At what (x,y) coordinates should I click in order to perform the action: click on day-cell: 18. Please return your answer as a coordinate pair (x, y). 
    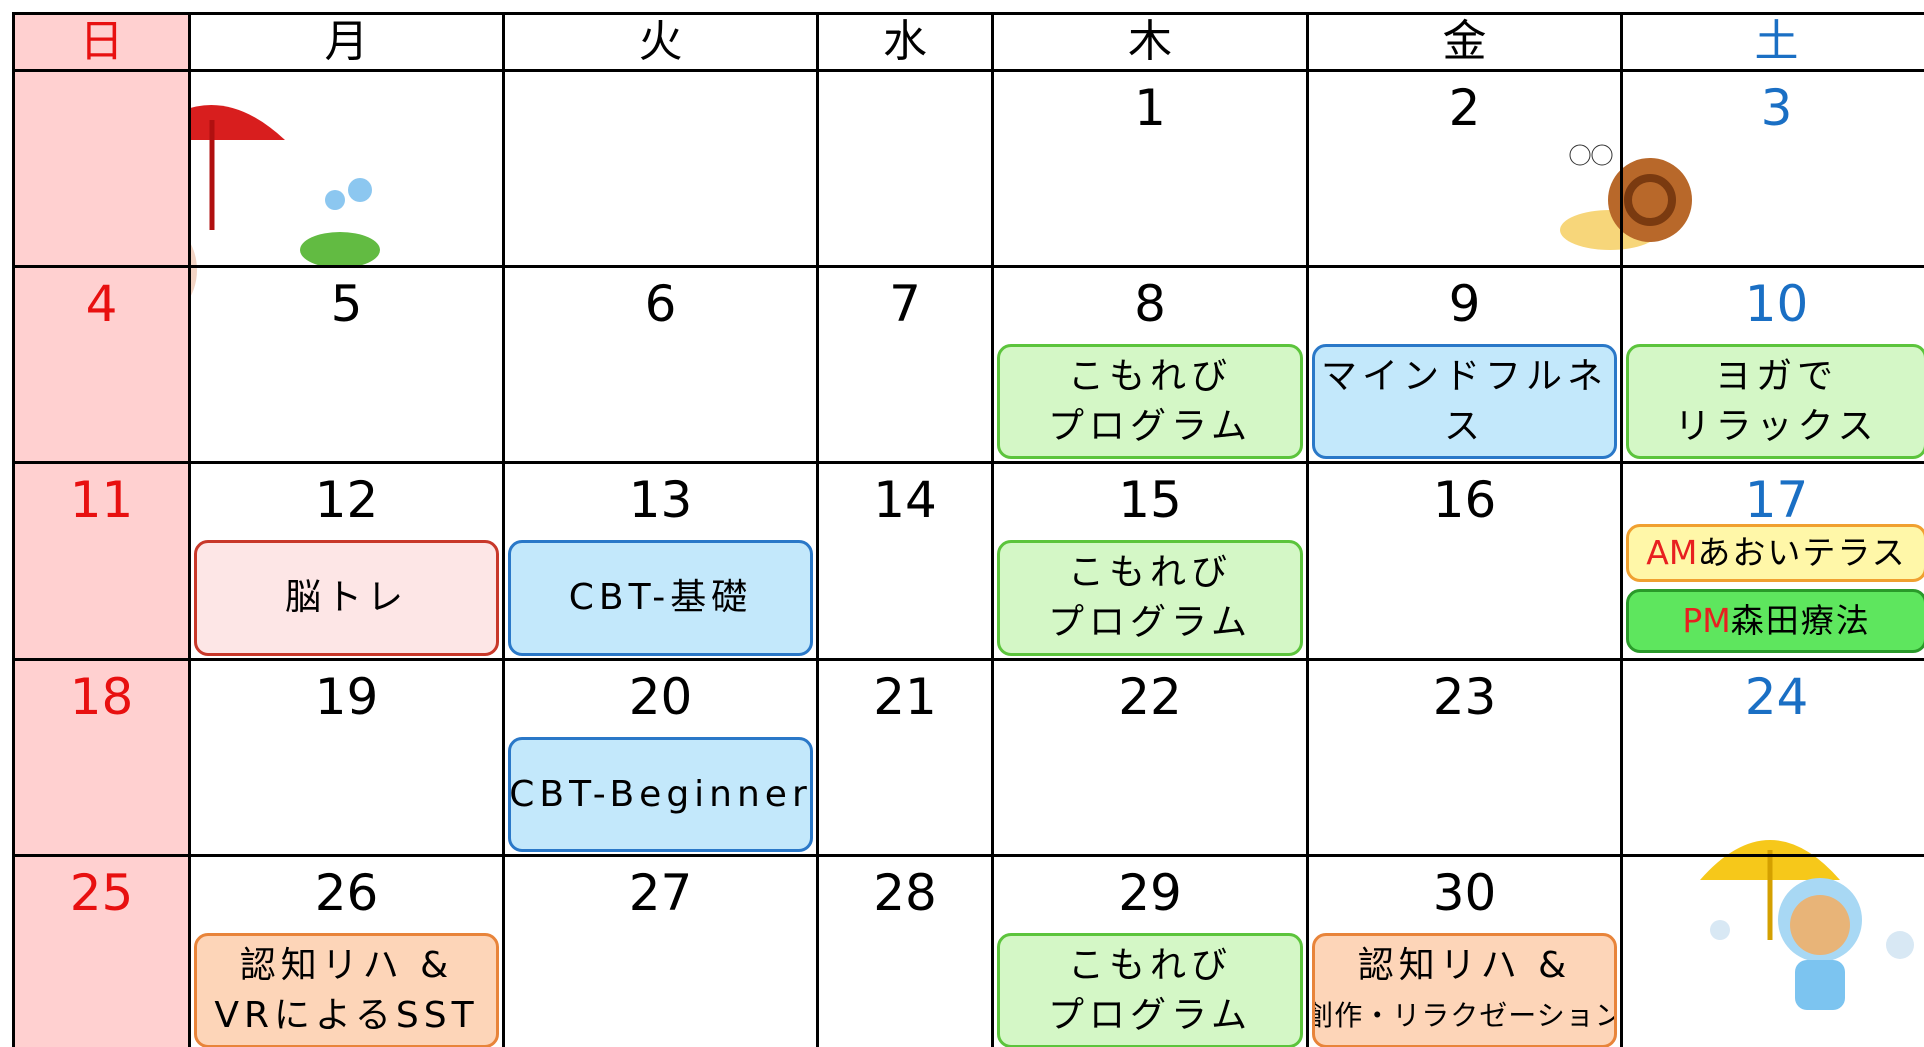
    Looking at the image, I should click on (100, 756).